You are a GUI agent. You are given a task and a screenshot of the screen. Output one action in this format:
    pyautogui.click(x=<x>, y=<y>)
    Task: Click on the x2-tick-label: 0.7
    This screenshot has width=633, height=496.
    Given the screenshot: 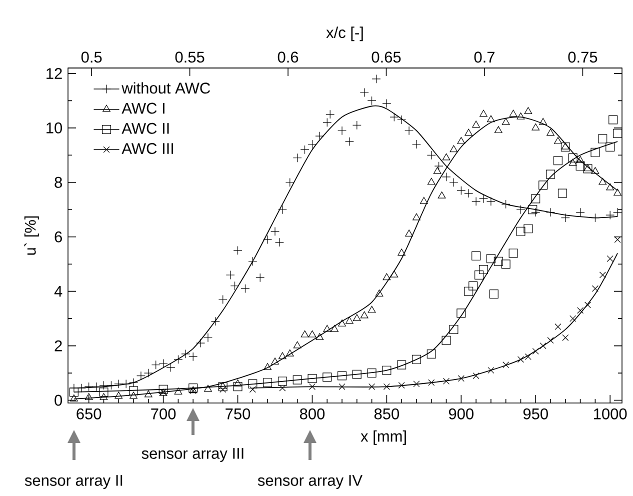 What is the action you would take?
    pyautogui.click(x=484, y=57)
    